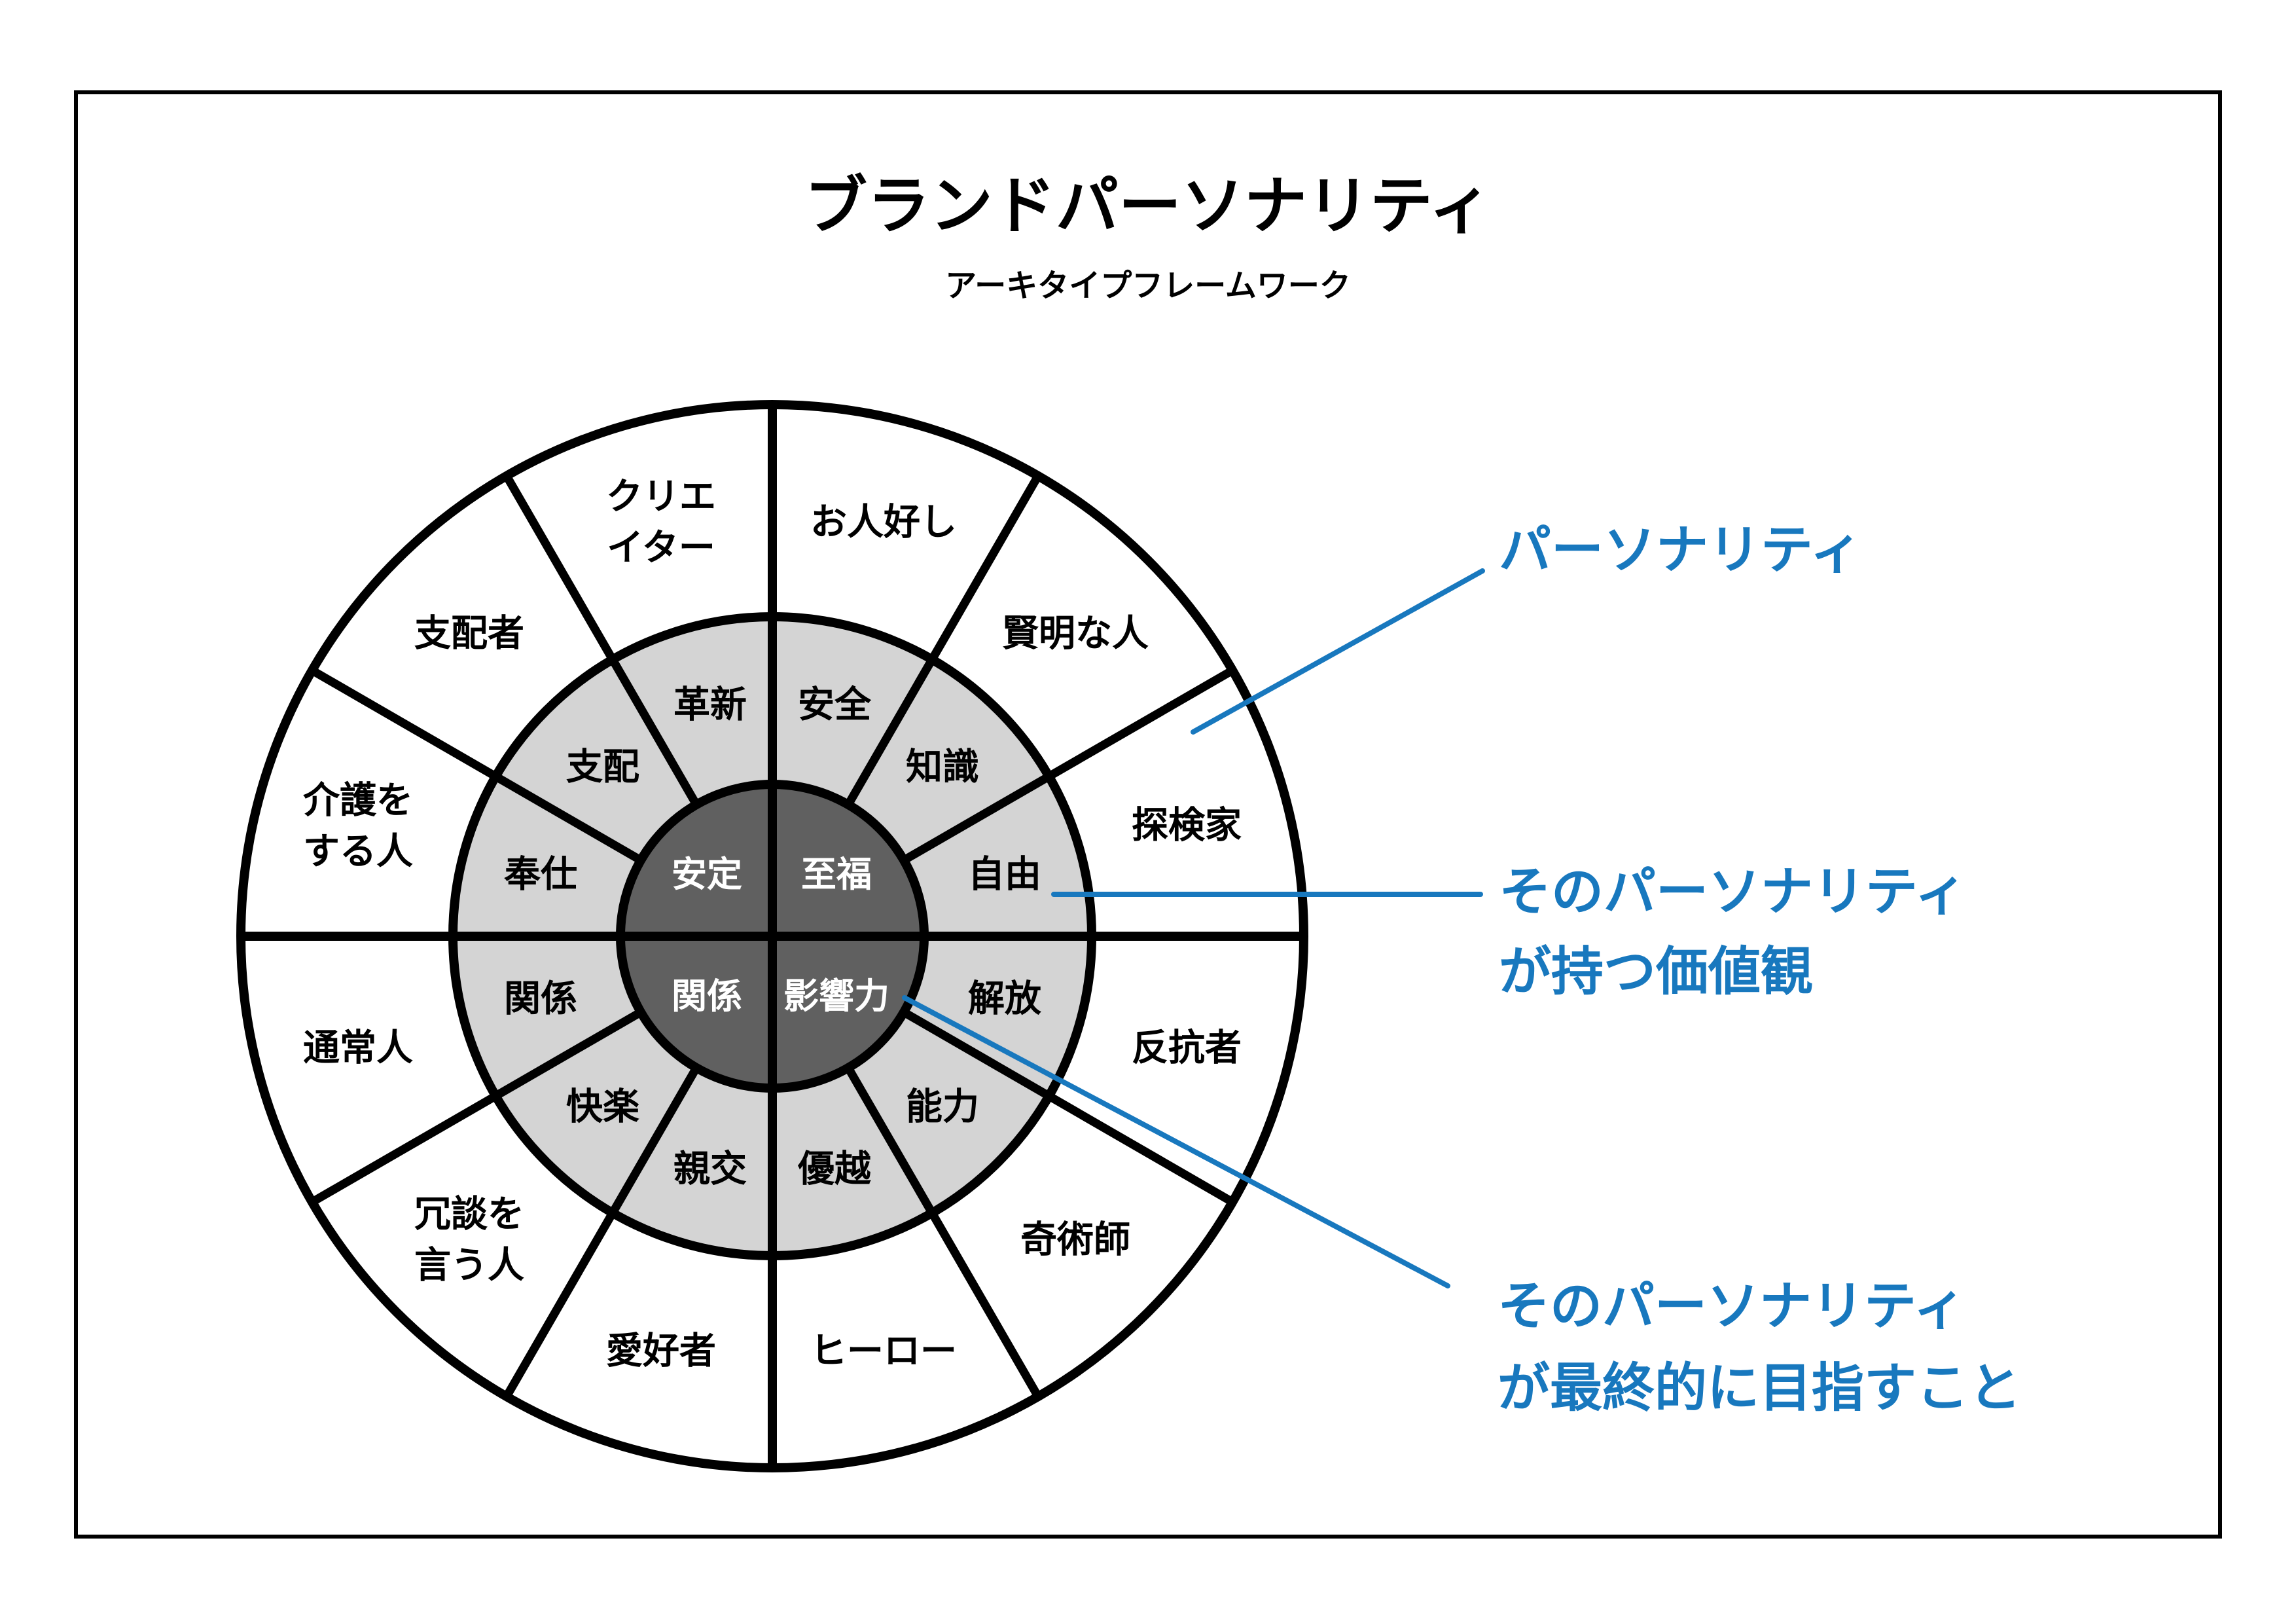  What do you see at coordinates (883, 522) in the screenshot?
I see `archetype-label: お人好し` at bounding box center [883, 522].